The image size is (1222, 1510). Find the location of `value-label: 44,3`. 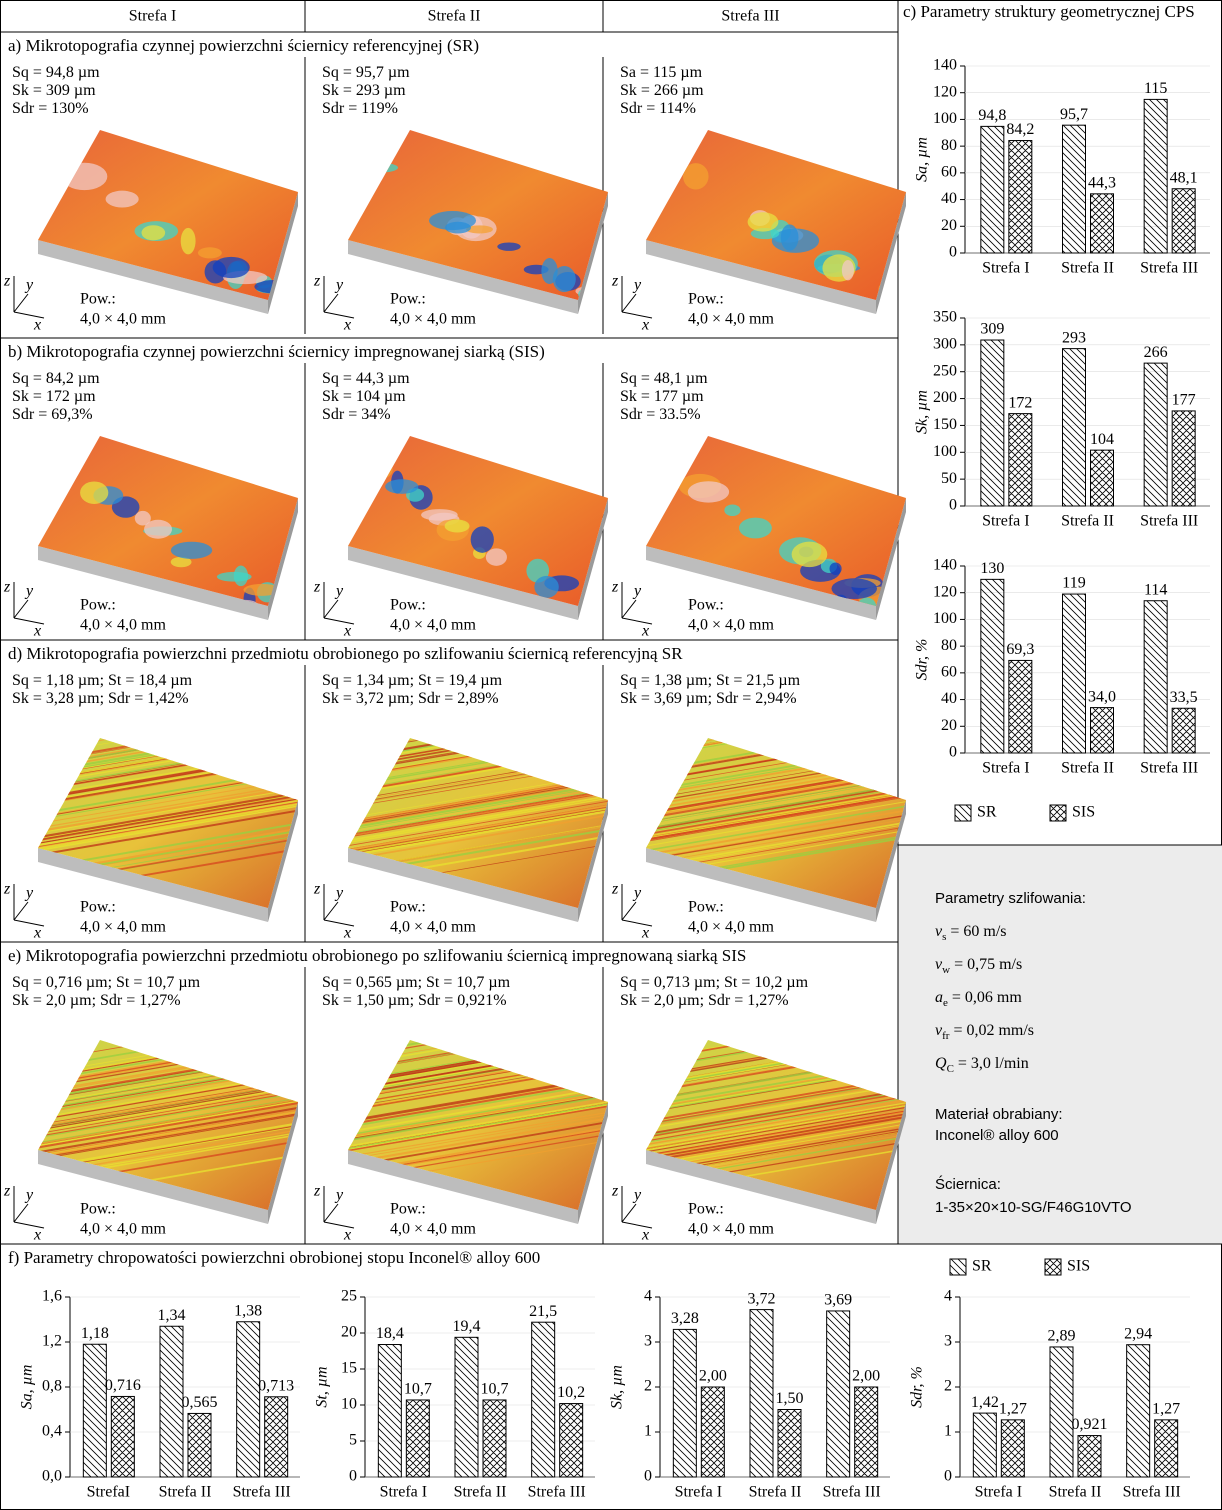

value-label: 44,3 is located at coordinates (1102, 182).